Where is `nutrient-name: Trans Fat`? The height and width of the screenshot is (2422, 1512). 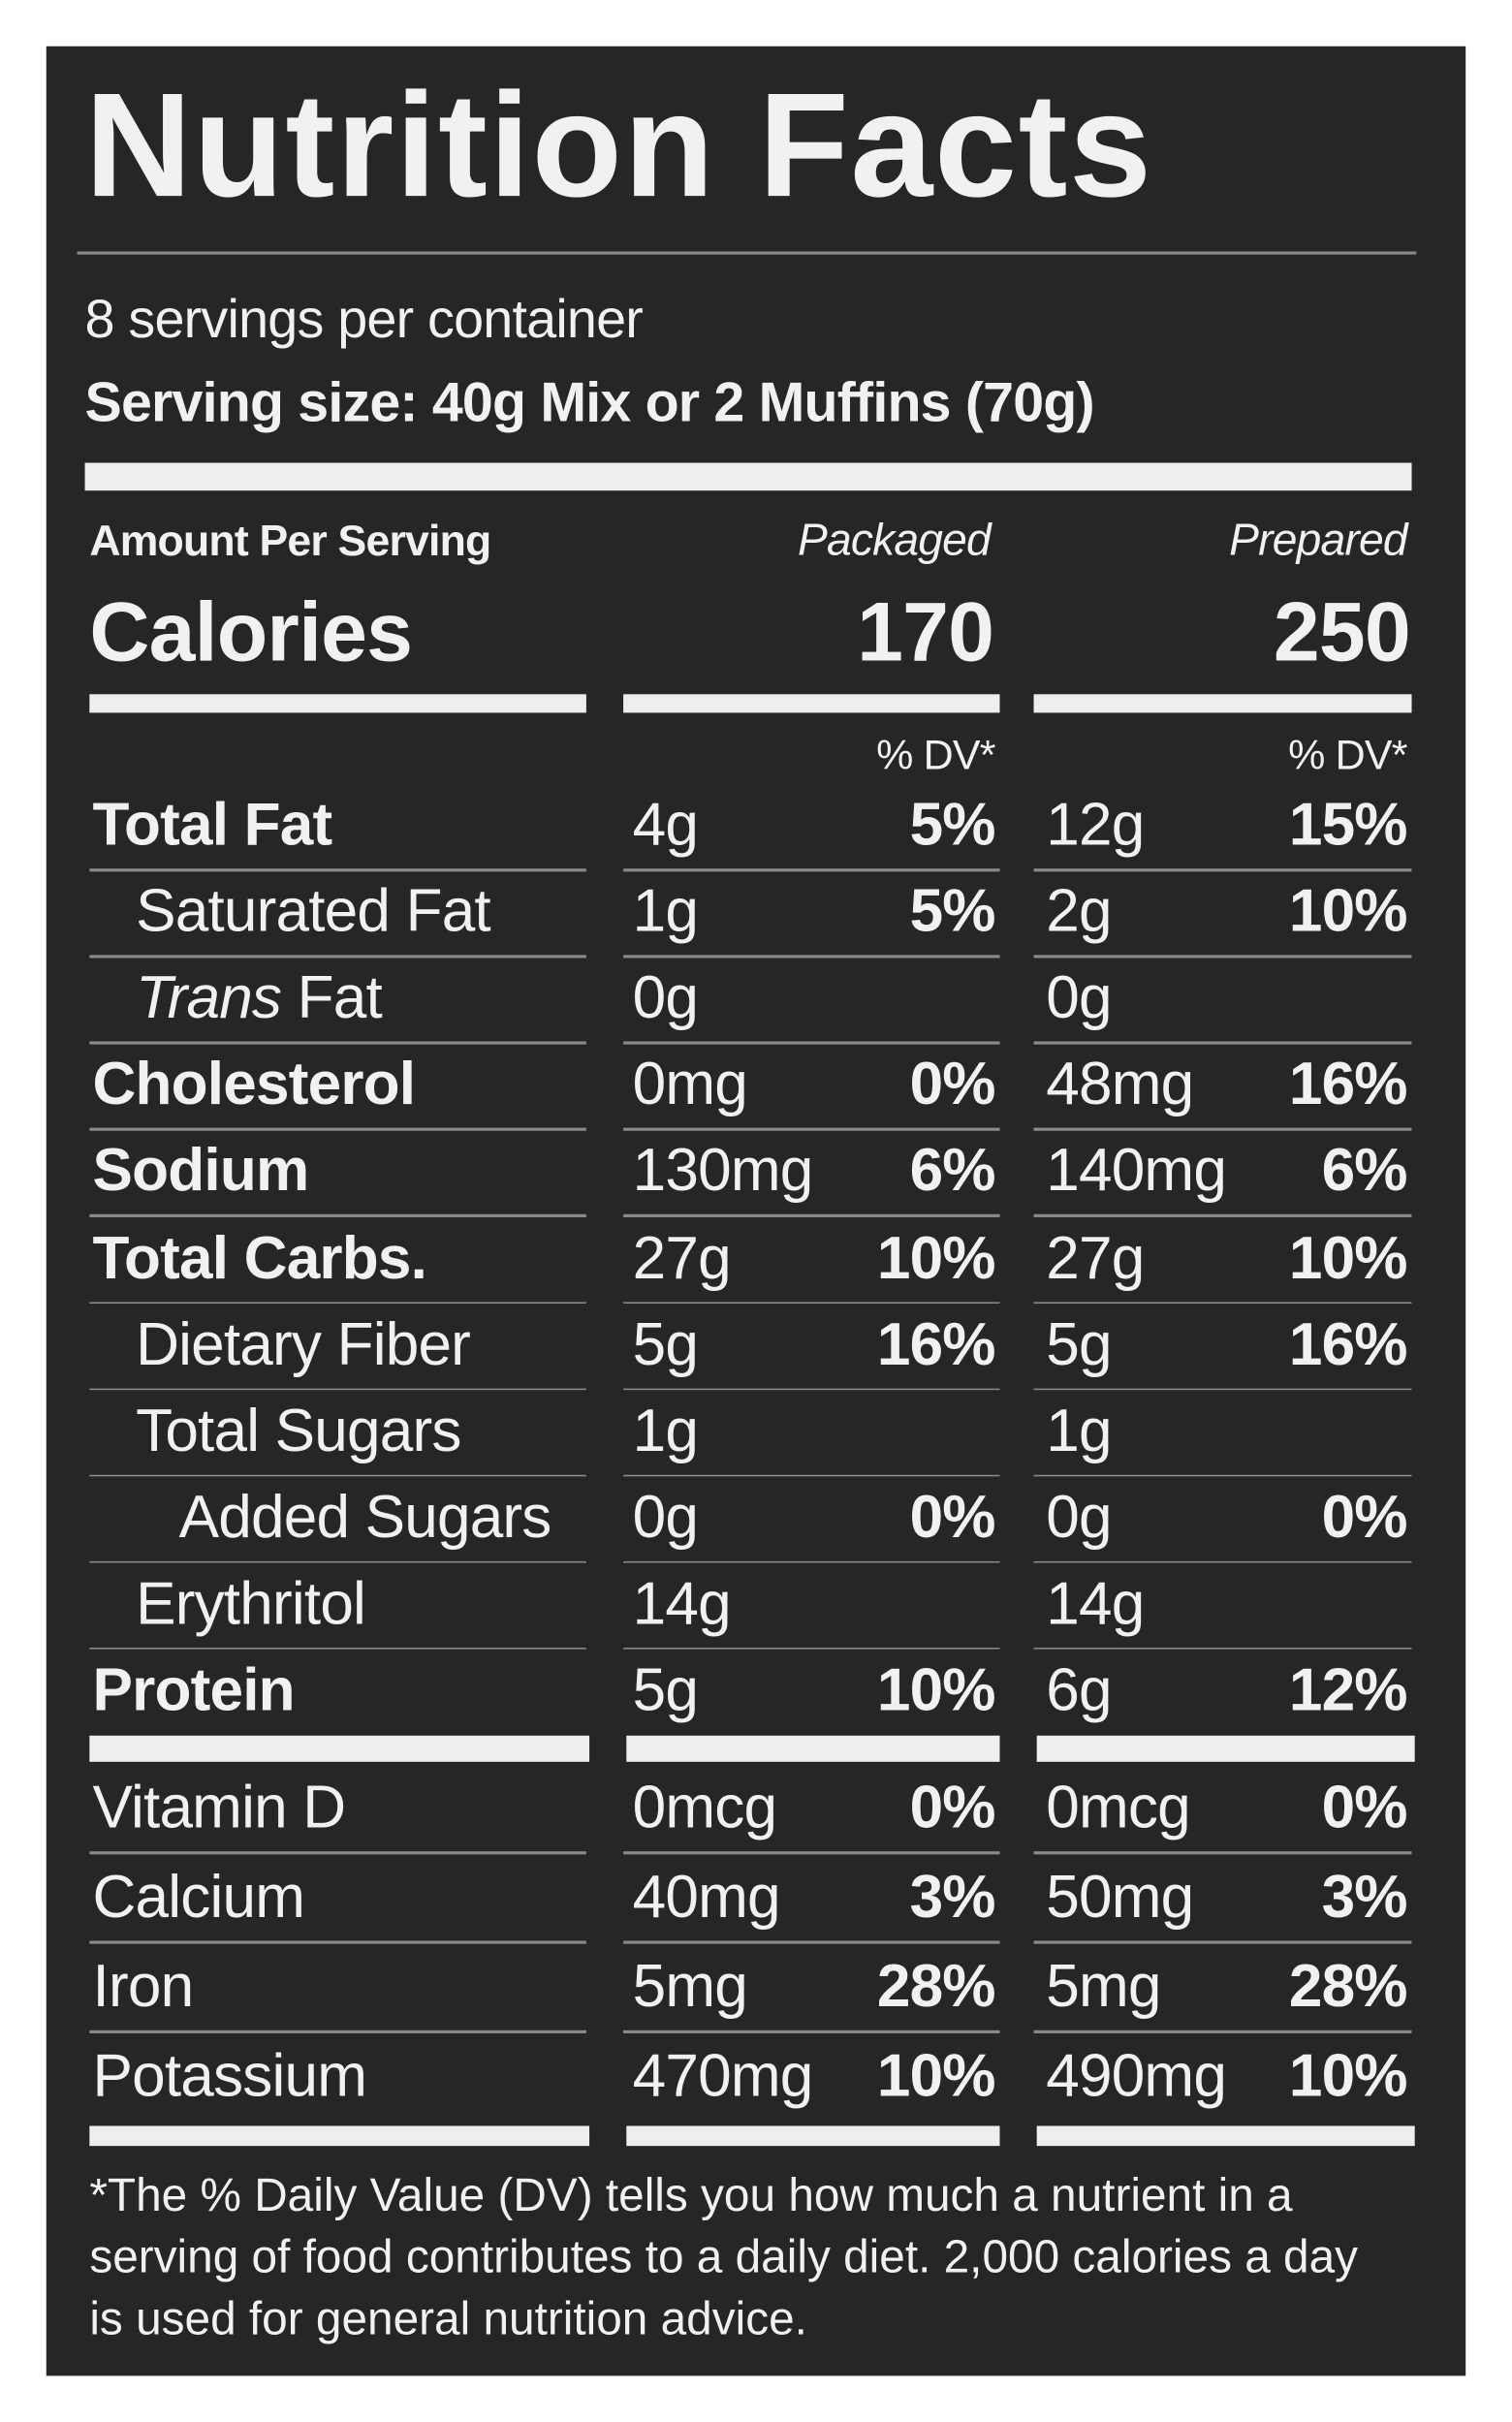
nutrient-name: Trans Fat is located at coordinates (259, 998).